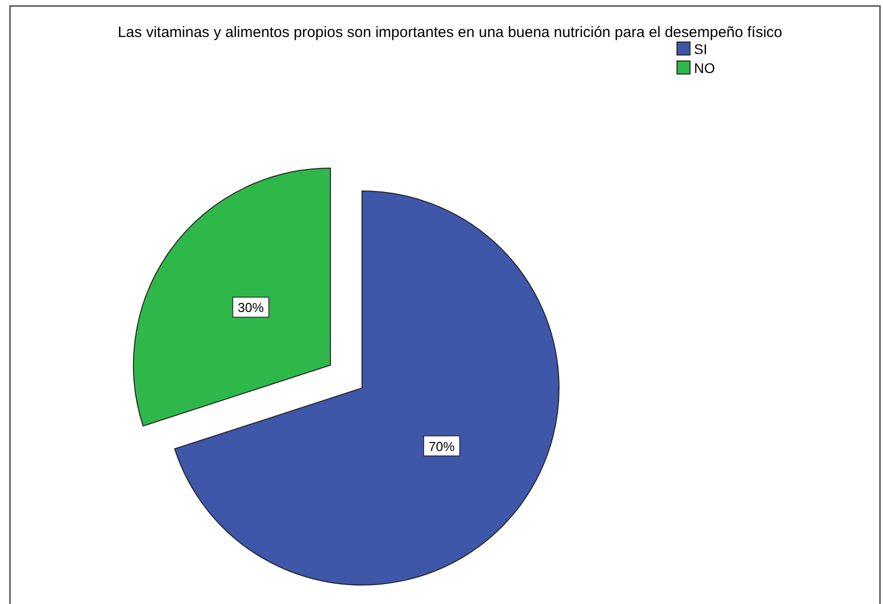  What do you see at coordinates (450, 32) in the screenshot?
I see `chart-title: Las vitaminas y alimentos propios son importantes en una buena nutrición para el desempeño físico` at bounding box center [450, 32].